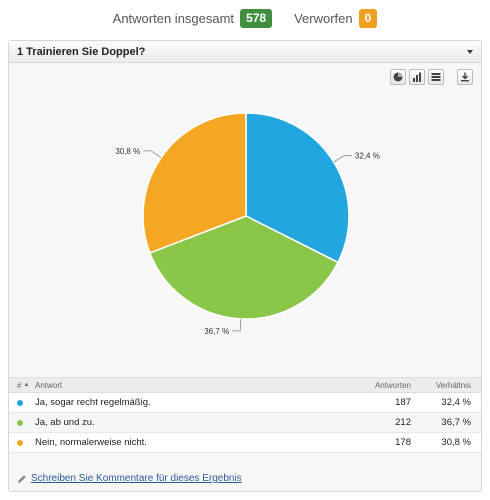 The height and width of the screenshot is (500, 490). What do you see at coordinates (456, 422) in the screenshot?
I see `row-ratio: 36,7 %` at bounding box center [456, 422].